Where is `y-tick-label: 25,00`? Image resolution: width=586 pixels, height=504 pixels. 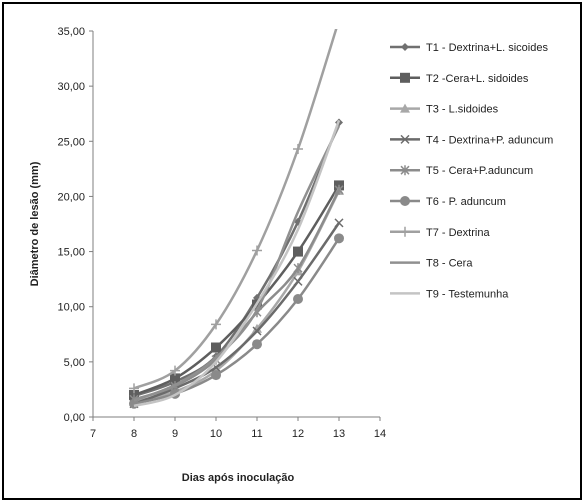
y-tick-label: 25,00 is located at coordinates (71, 142).